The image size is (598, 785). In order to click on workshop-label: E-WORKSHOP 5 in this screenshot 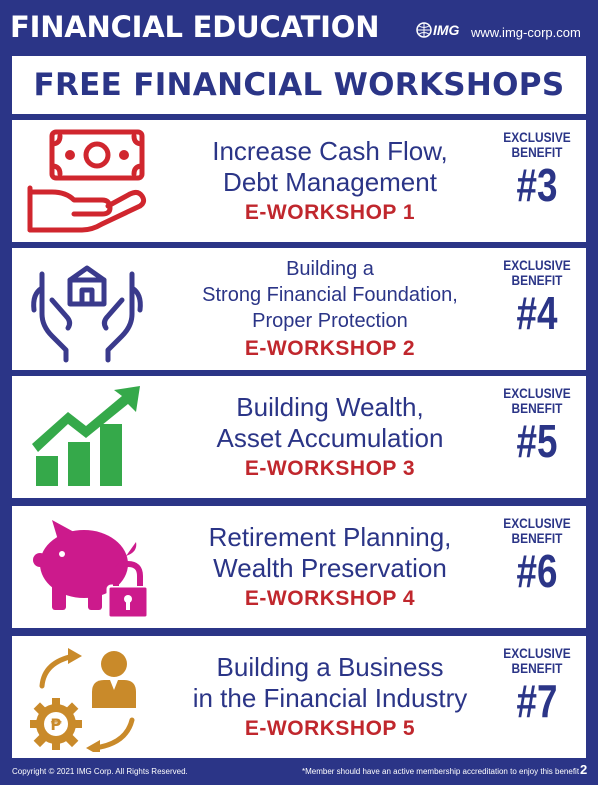, I will do `click(330, 728)`.